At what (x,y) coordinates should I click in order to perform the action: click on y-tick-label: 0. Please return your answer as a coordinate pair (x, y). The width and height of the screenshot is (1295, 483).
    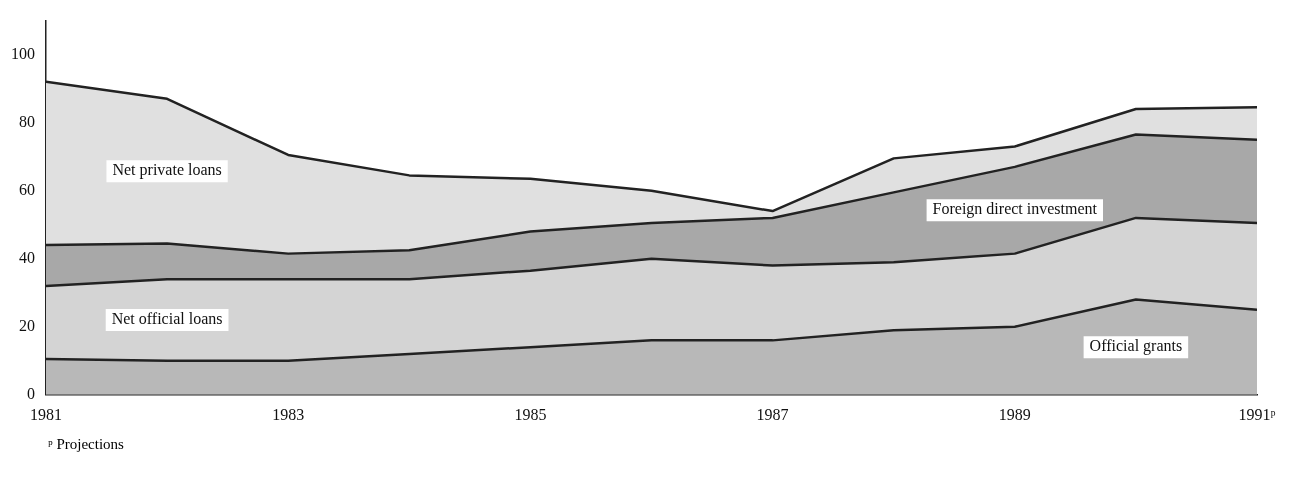
    Looking at the image, I should click on (31, 393).